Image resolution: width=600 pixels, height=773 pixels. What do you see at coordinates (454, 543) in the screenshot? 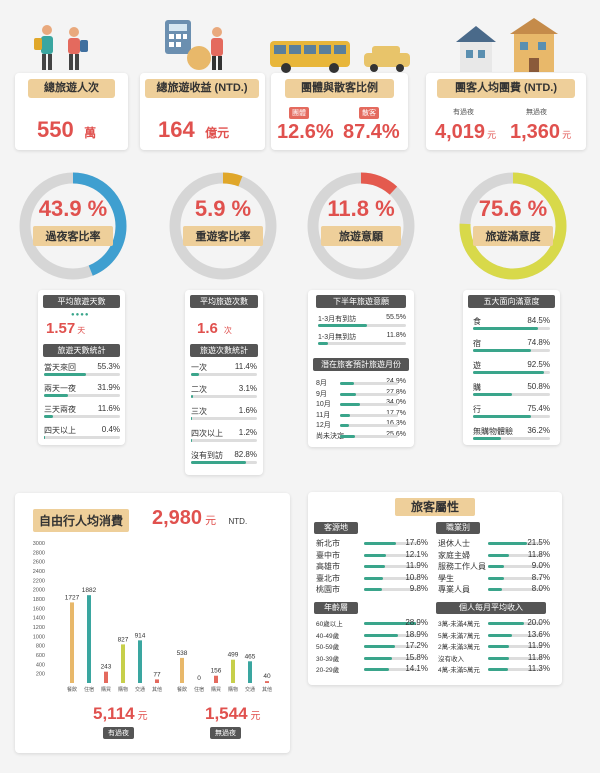
I see `profile-row-label: 退休人士` at bounding box center [454, 543].